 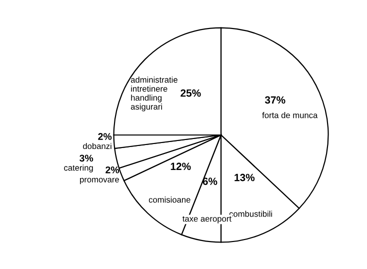 What do you see at coordinates (207, 220) in the screenshot?
I see `slice-label: taxe aeroport` at bounding box center [207, 220].